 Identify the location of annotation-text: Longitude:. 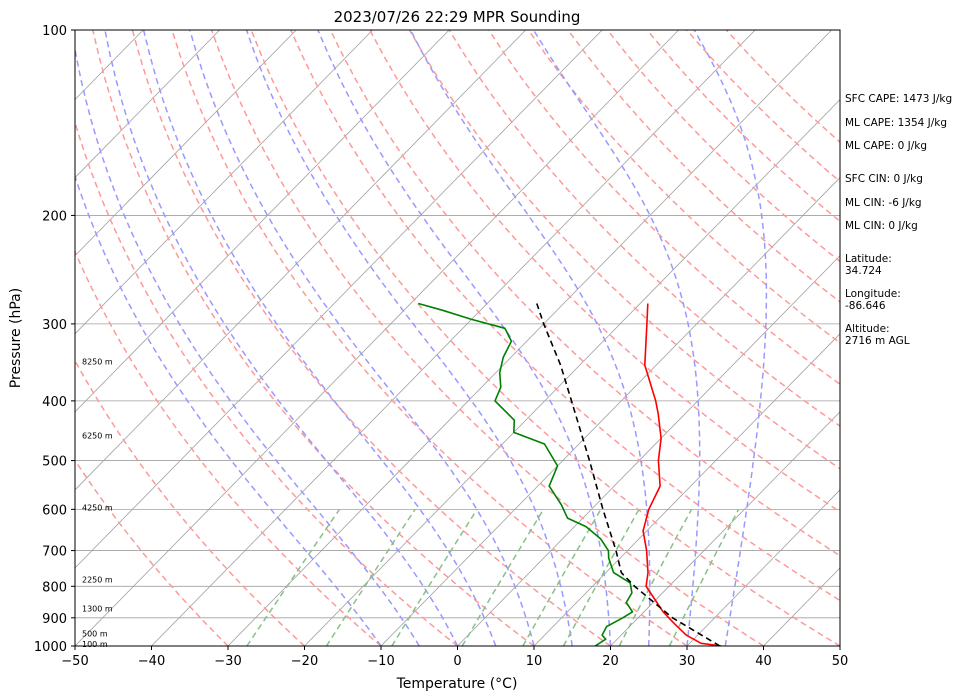
(873, 294).